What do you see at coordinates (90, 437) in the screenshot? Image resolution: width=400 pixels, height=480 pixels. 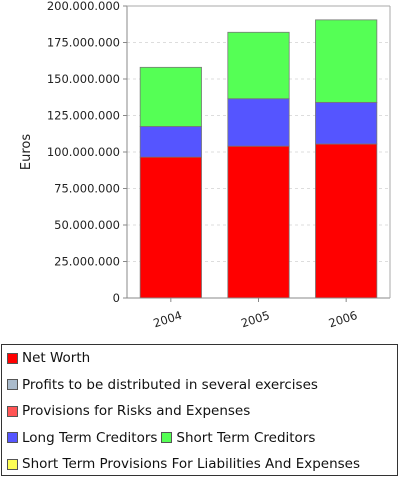 I see `legend-label: Long Term Creditors` at bounding box center [90, 437].